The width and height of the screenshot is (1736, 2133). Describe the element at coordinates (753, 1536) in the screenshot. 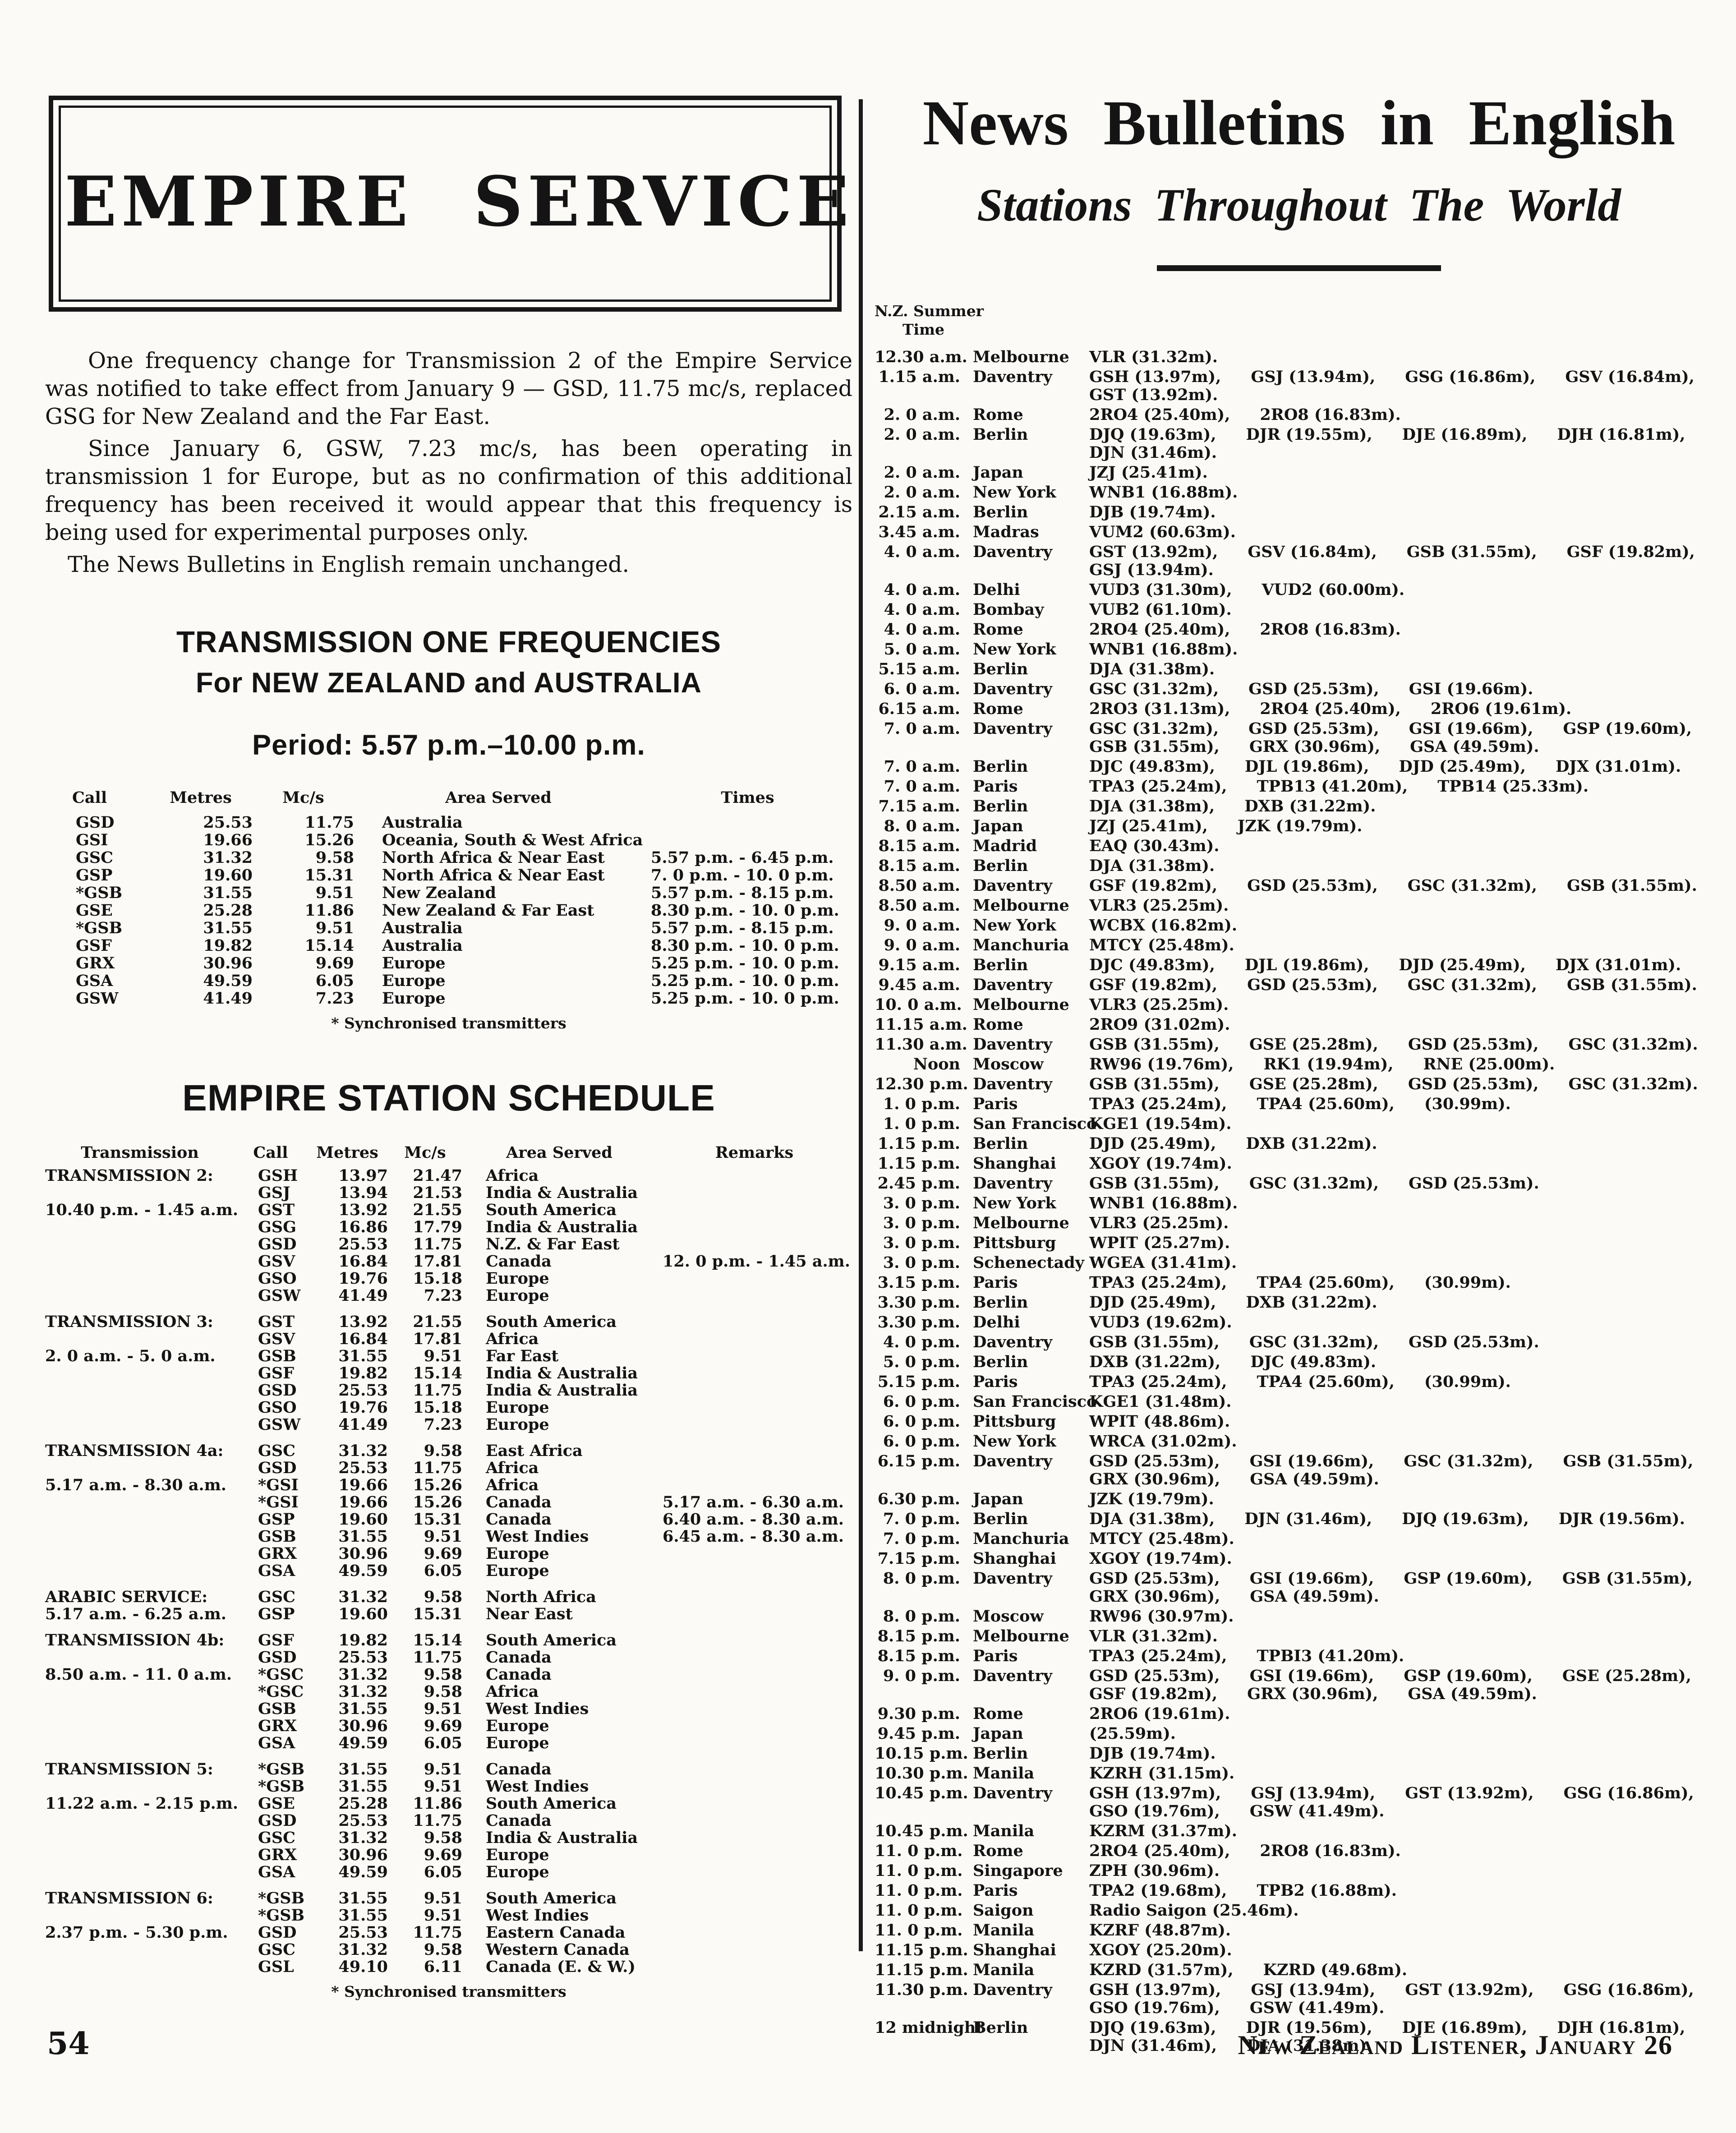

I see `cell: 6.45 a.m. - 8.30 a.m.` at that location.